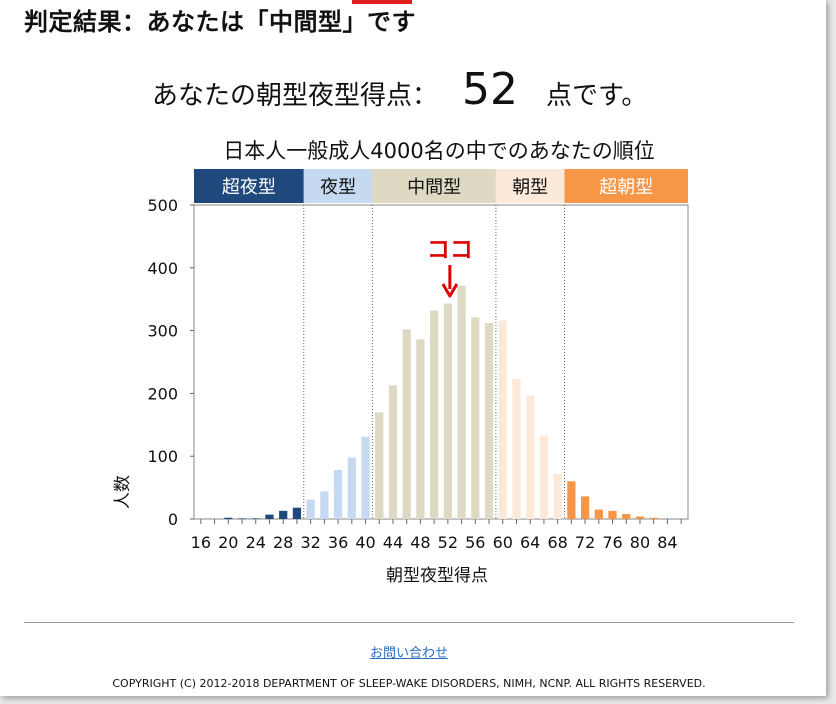  What do you see at coordinates (667, 542) in the screenshot?
I see `x-tick-label: 84` at bounding box center [667, 542].